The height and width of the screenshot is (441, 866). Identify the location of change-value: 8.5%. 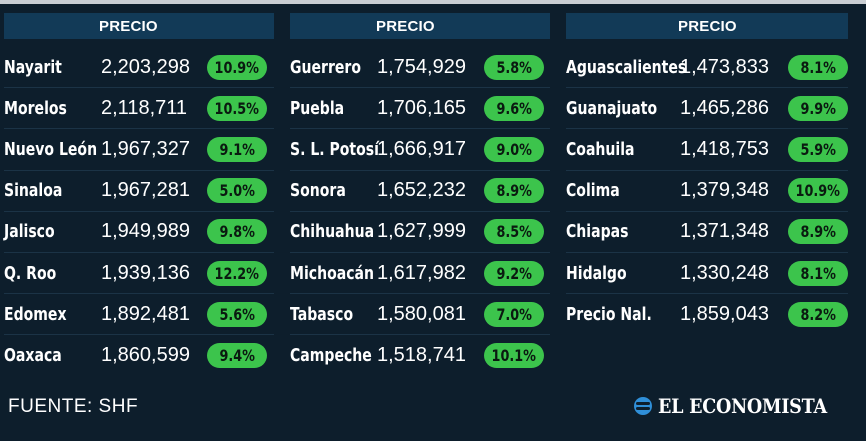
(514, 232).